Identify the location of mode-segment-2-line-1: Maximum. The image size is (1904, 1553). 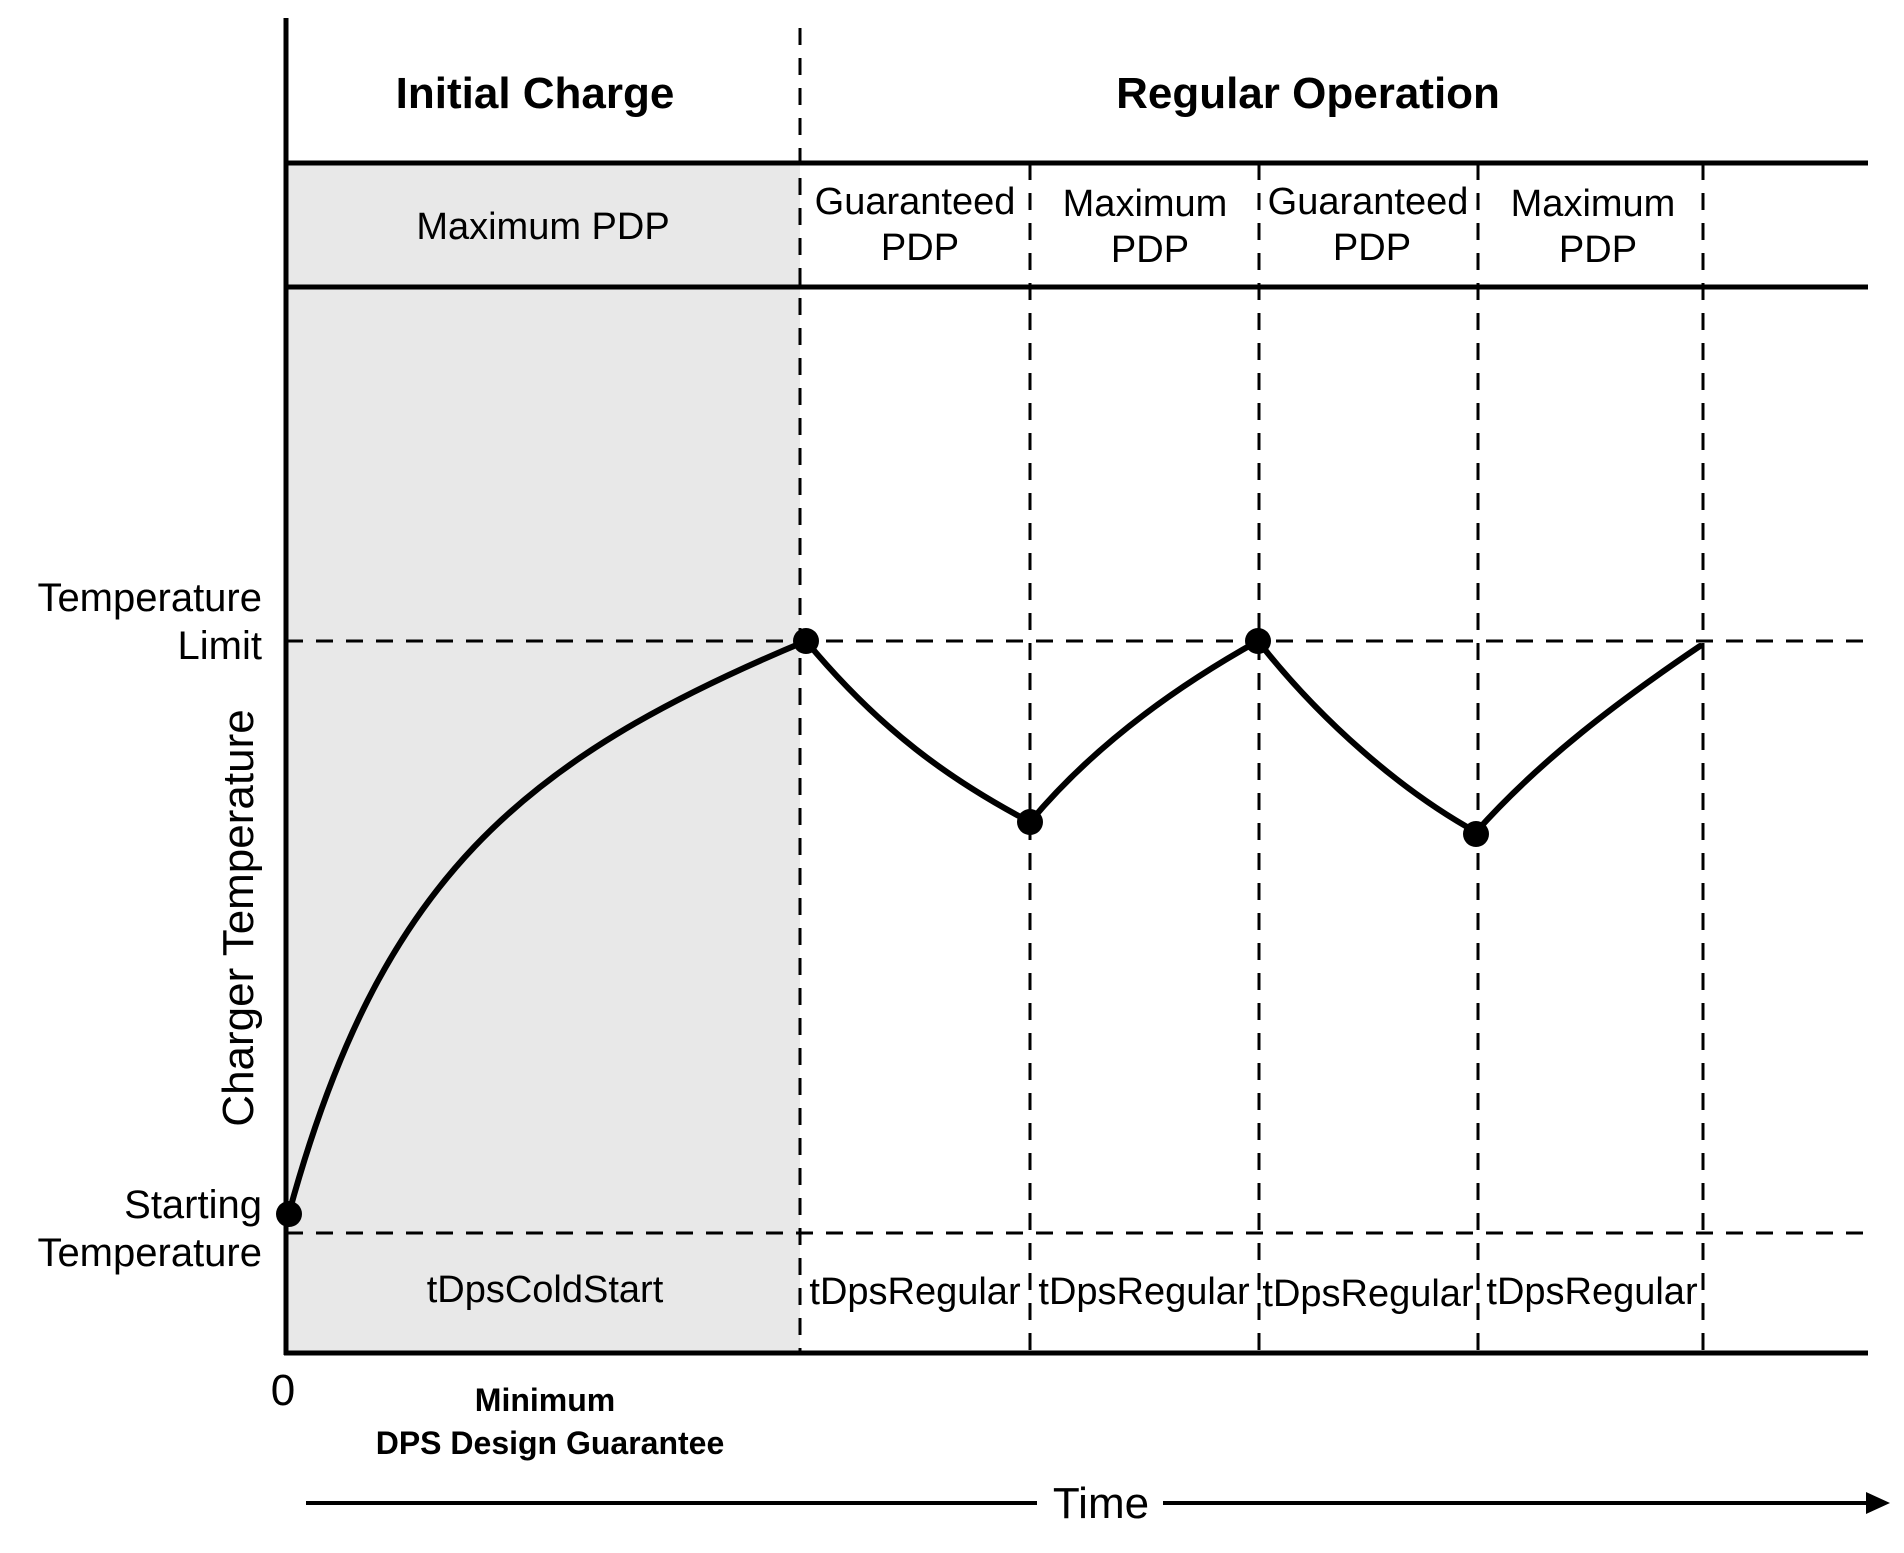
(1145, 204).